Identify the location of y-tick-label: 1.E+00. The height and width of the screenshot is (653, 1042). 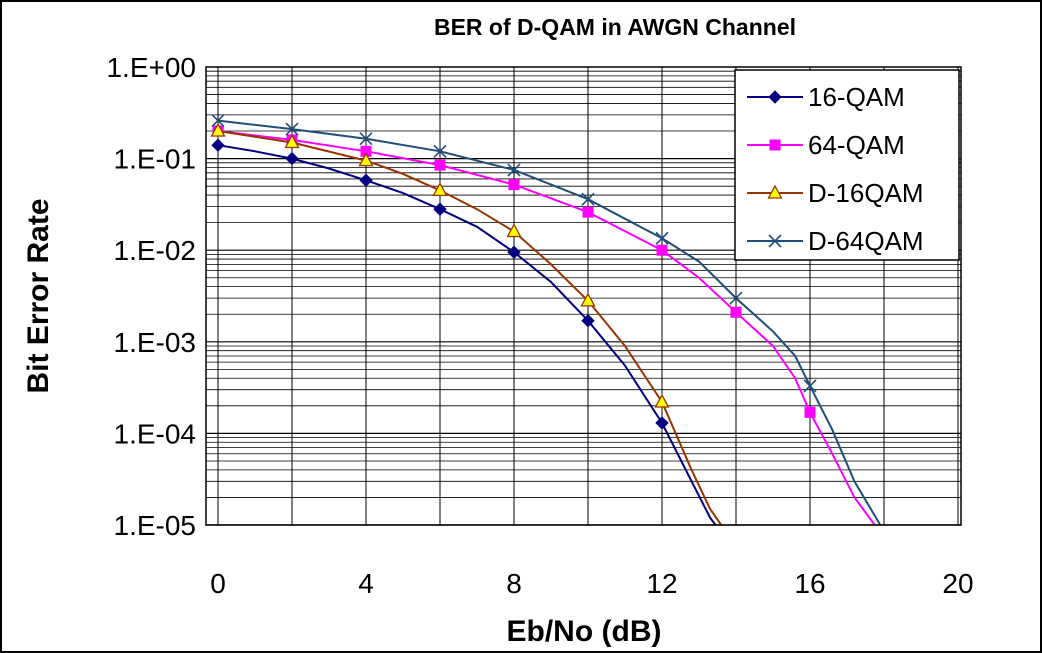
(151, 67).